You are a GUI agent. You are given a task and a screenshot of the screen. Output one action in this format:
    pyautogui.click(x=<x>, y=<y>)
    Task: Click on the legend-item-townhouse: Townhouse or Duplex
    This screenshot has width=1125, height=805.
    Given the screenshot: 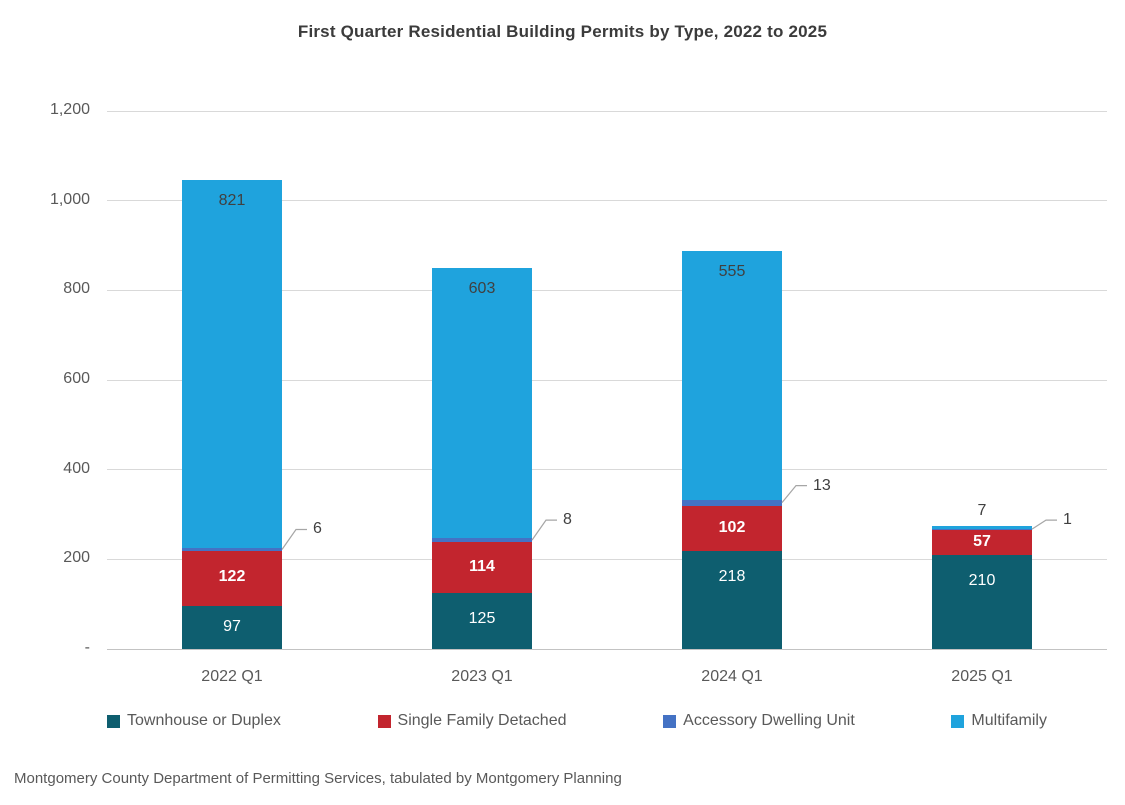 What is the action you would take?
    pyautogui.click(x=194, y=721)
    